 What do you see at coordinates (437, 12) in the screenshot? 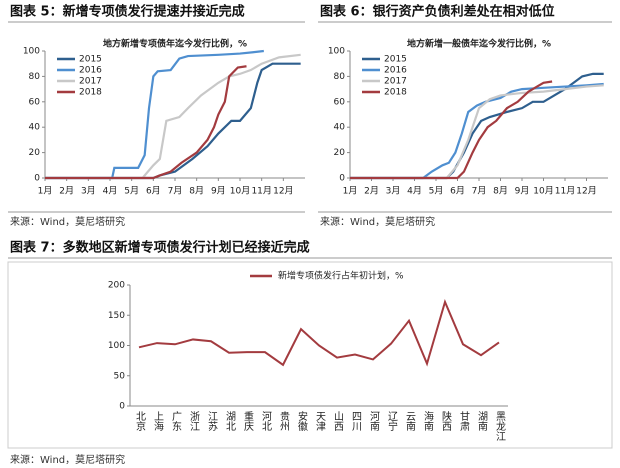
I see `figure-caption: 图表 6：银行资产负债利差处在相对低位` at bounding box center [437, 12].